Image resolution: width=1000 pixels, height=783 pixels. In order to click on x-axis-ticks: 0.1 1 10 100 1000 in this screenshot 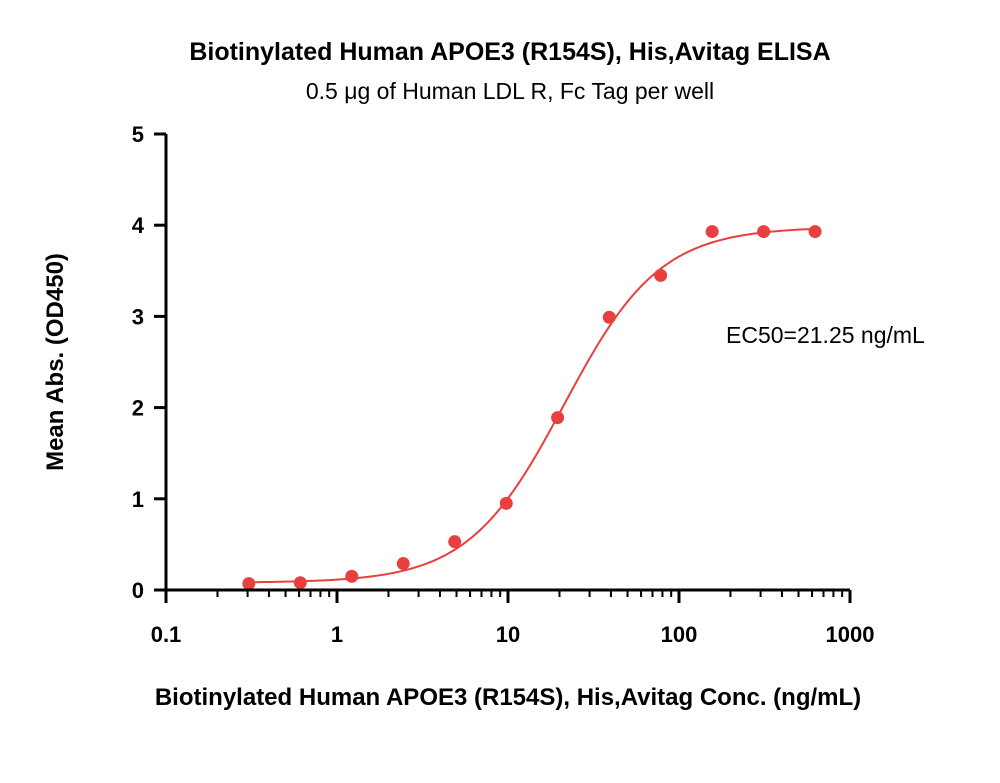, I will do `click(513, 618)`.